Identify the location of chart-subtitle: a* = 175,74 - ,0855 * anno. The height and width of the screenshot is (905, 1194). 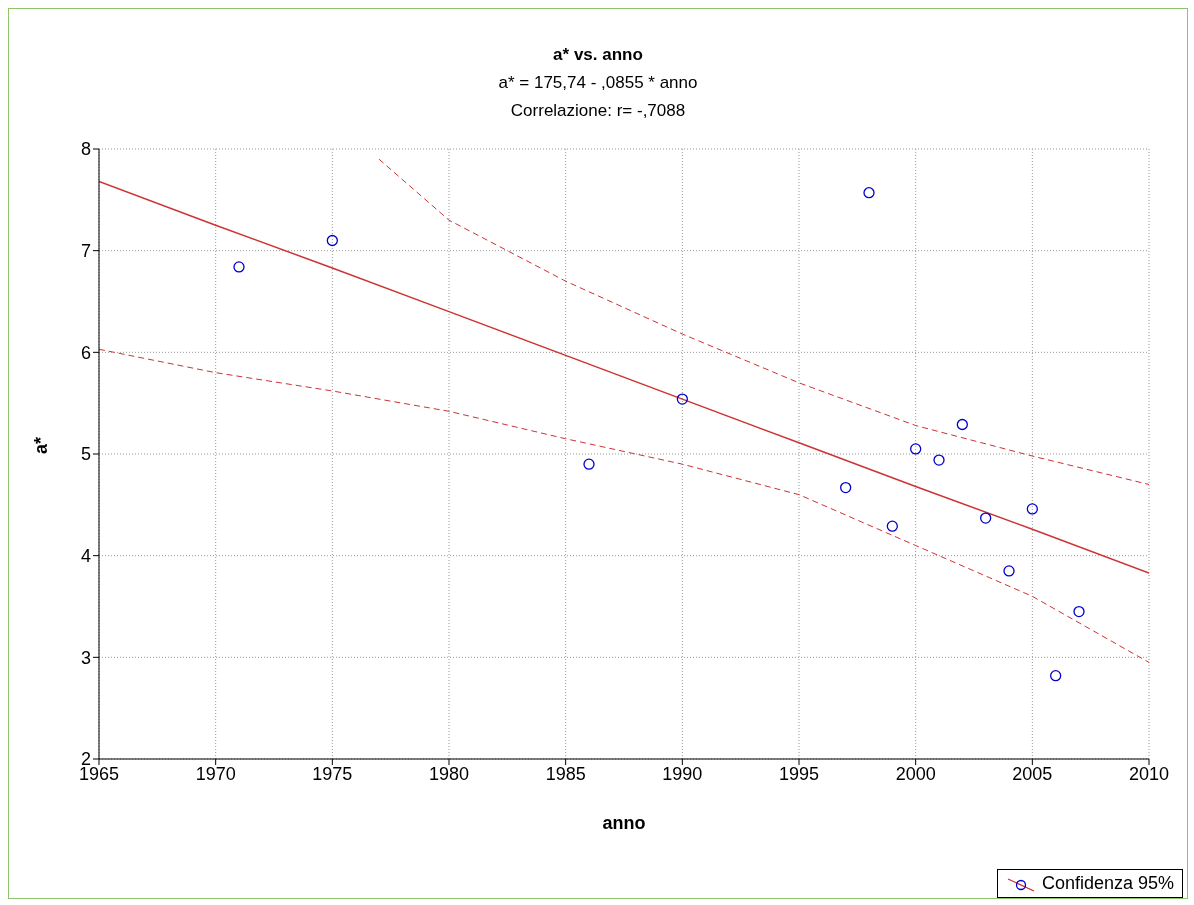
(598, 83).